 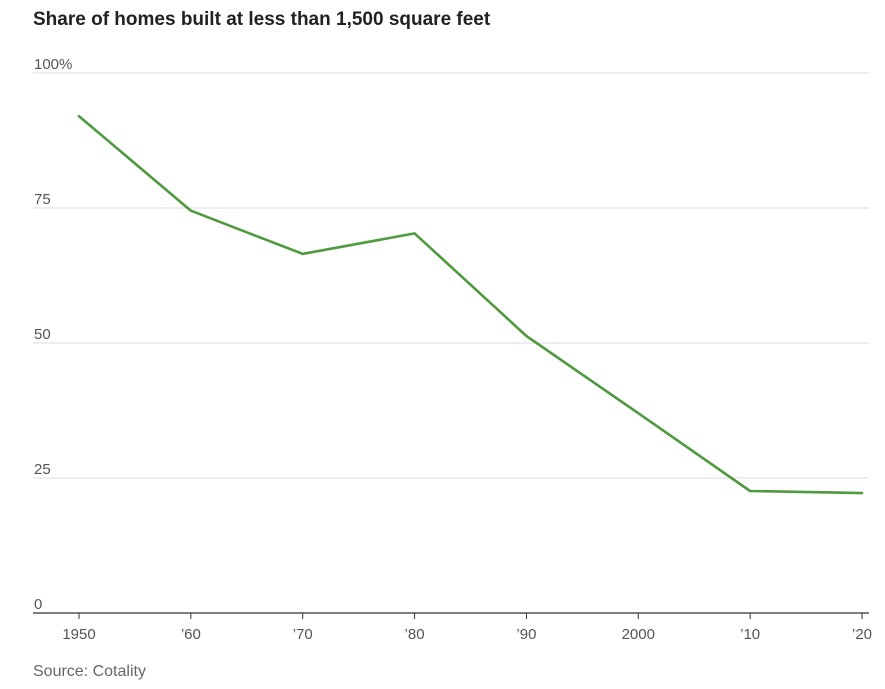 What do you see at coordinates (467, 634) in the screenshot?
I see `x-axis-labels: 1950 ’60 ’70 ’80 ’90 2000 ’10 ’20` at bounding box center [467, 634].